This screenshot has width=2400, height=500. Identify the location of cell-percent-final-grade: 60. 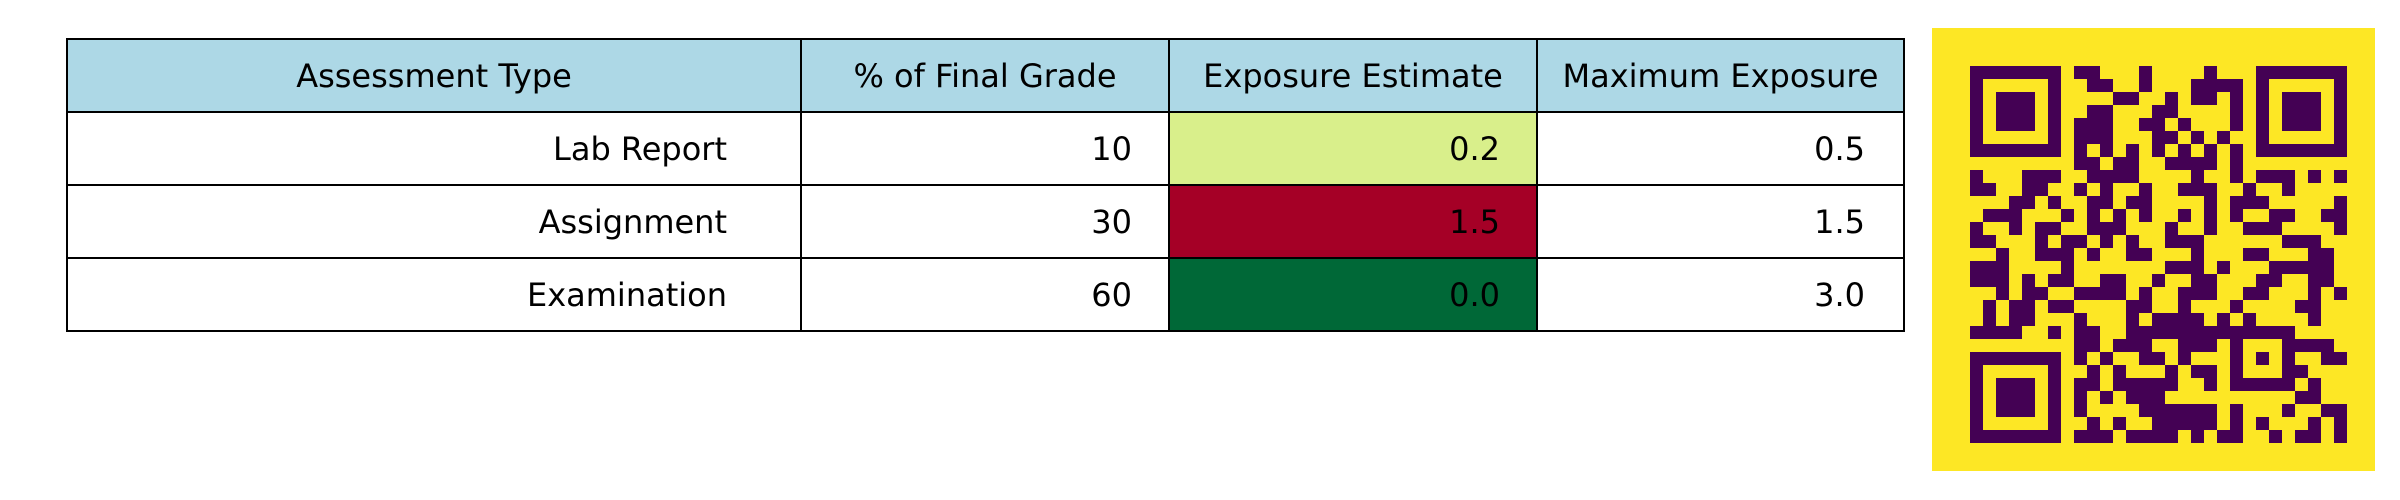
(985, 294).